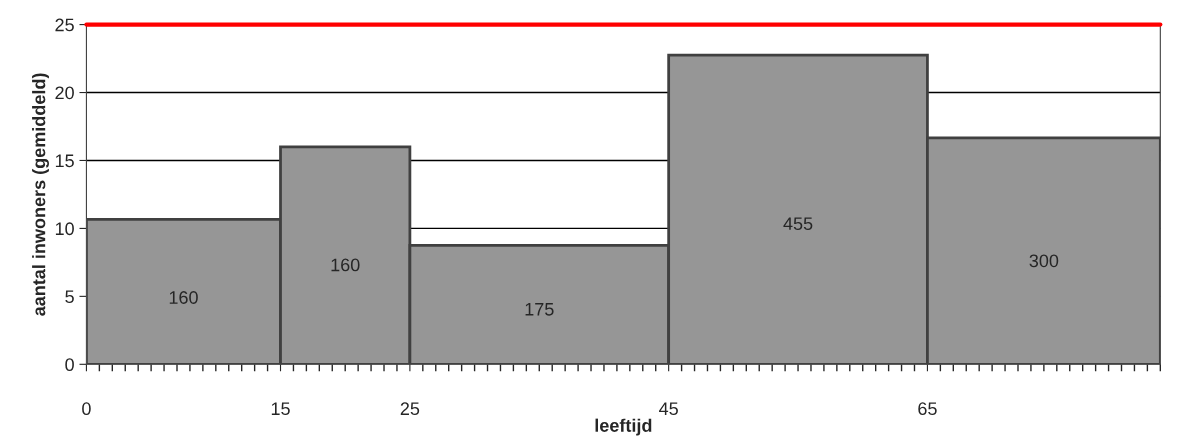  Describe the element at coordinates (623, 427) in the screenshot. I see `x-axis-title: leeftijd` at that location.